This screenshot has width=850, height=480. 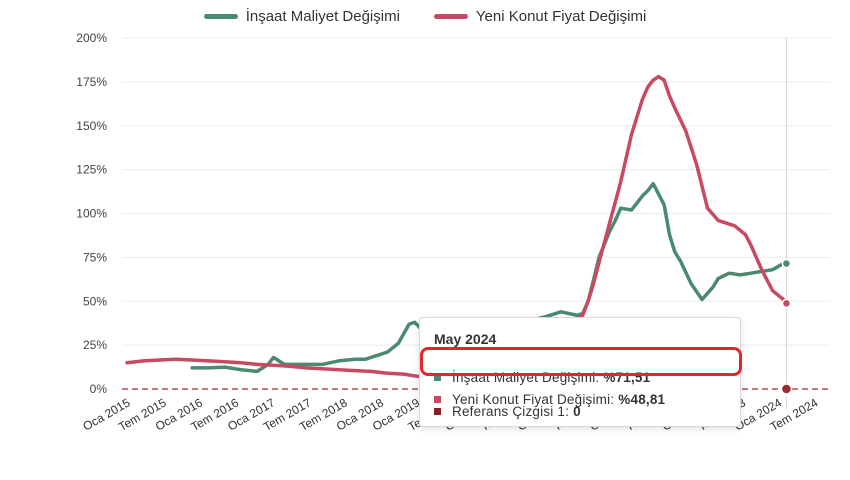 What do you see at coordinates (437, 377) in the screenshot?
I see `tooltip-swatch-construction` at bounding box center [437, 377].